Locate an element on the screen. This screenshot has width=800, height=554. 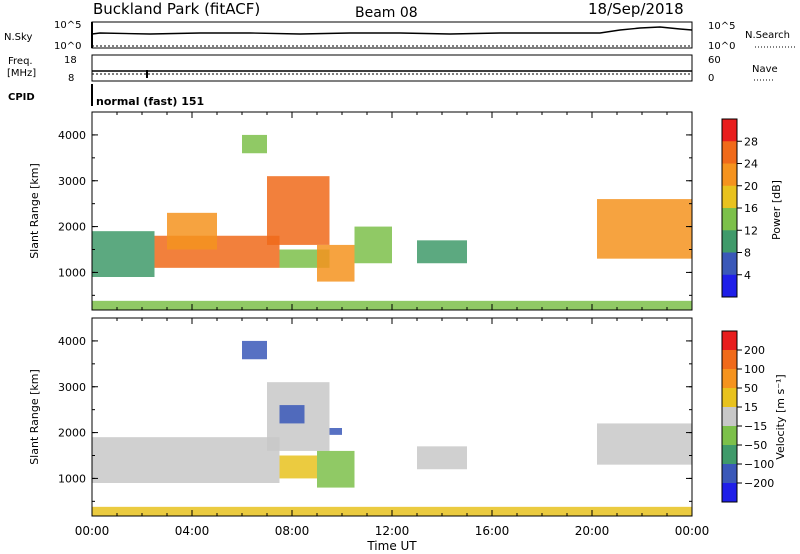
colorbar-tick-label: 4 is located at coordinates (747, 275).